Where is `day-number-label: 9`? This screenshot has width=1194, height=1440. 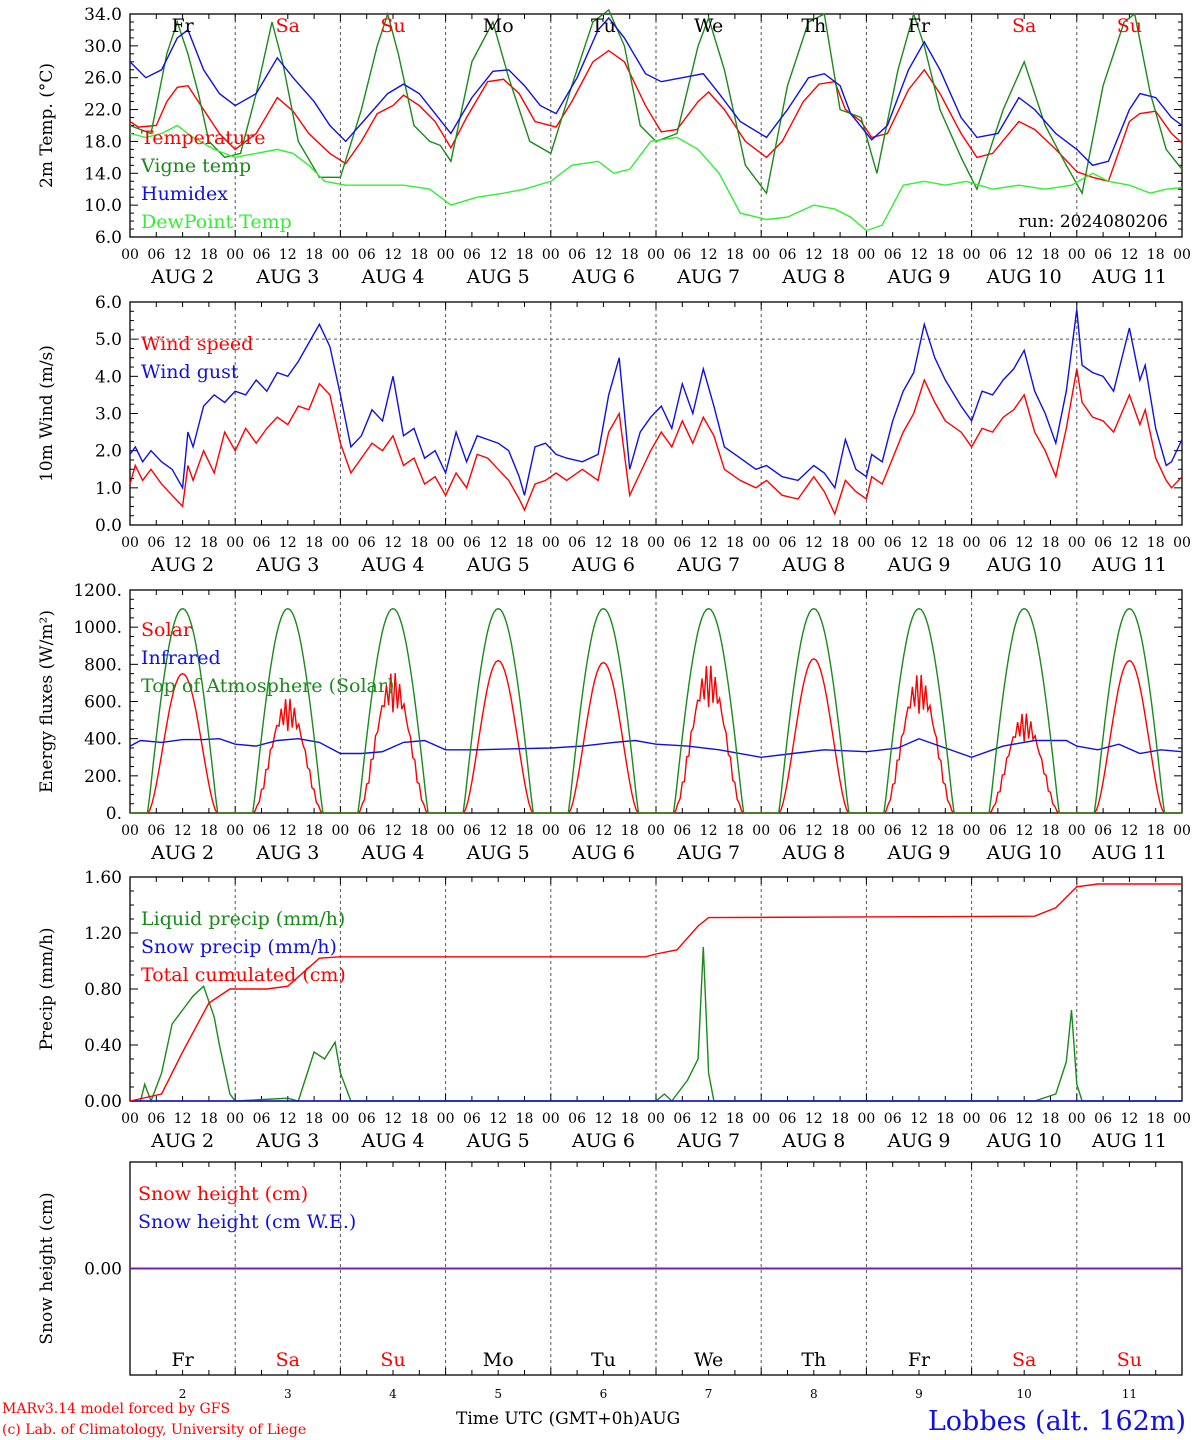
day-number-label: 9 is located at coordinates (919, 1394).